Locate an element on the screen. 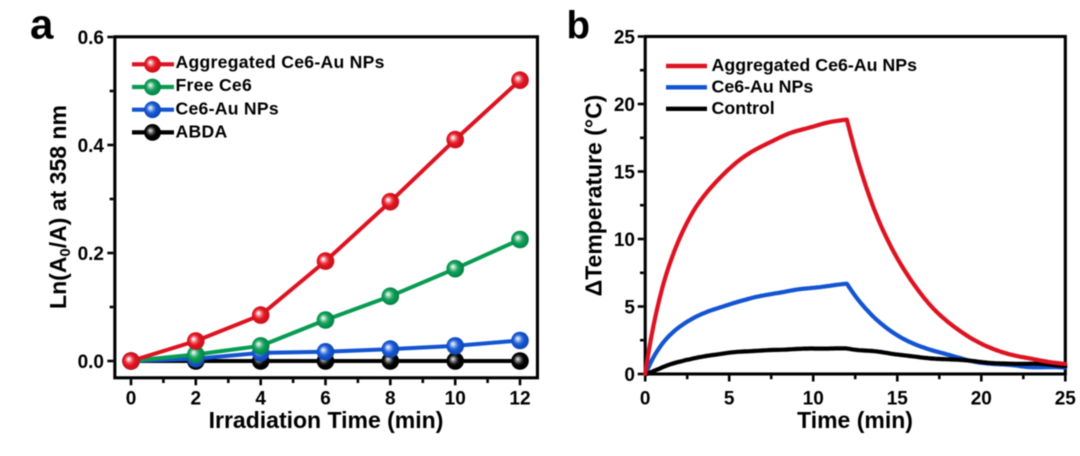 The image size is (1080, 456). svg-text: 0.2 is located at coordinates (91, 254).